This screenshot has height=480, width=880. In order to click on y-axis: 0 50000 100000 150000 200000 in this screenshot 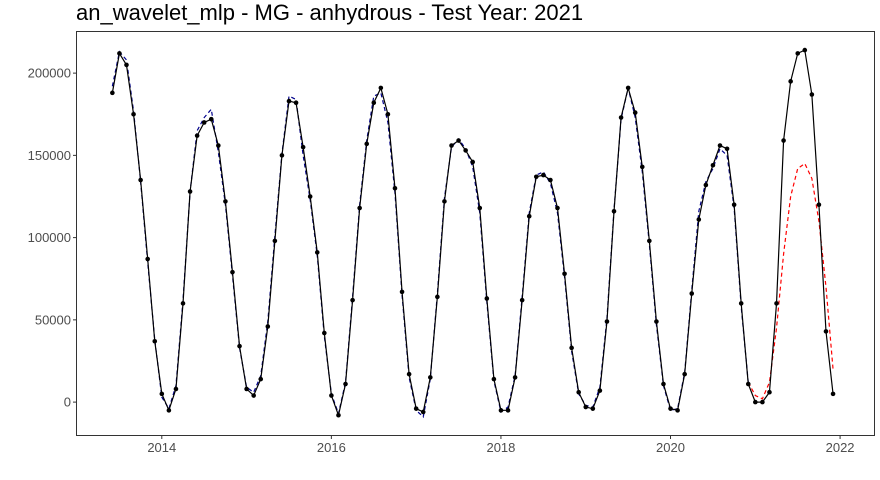, I will do `click(52, 238)`.